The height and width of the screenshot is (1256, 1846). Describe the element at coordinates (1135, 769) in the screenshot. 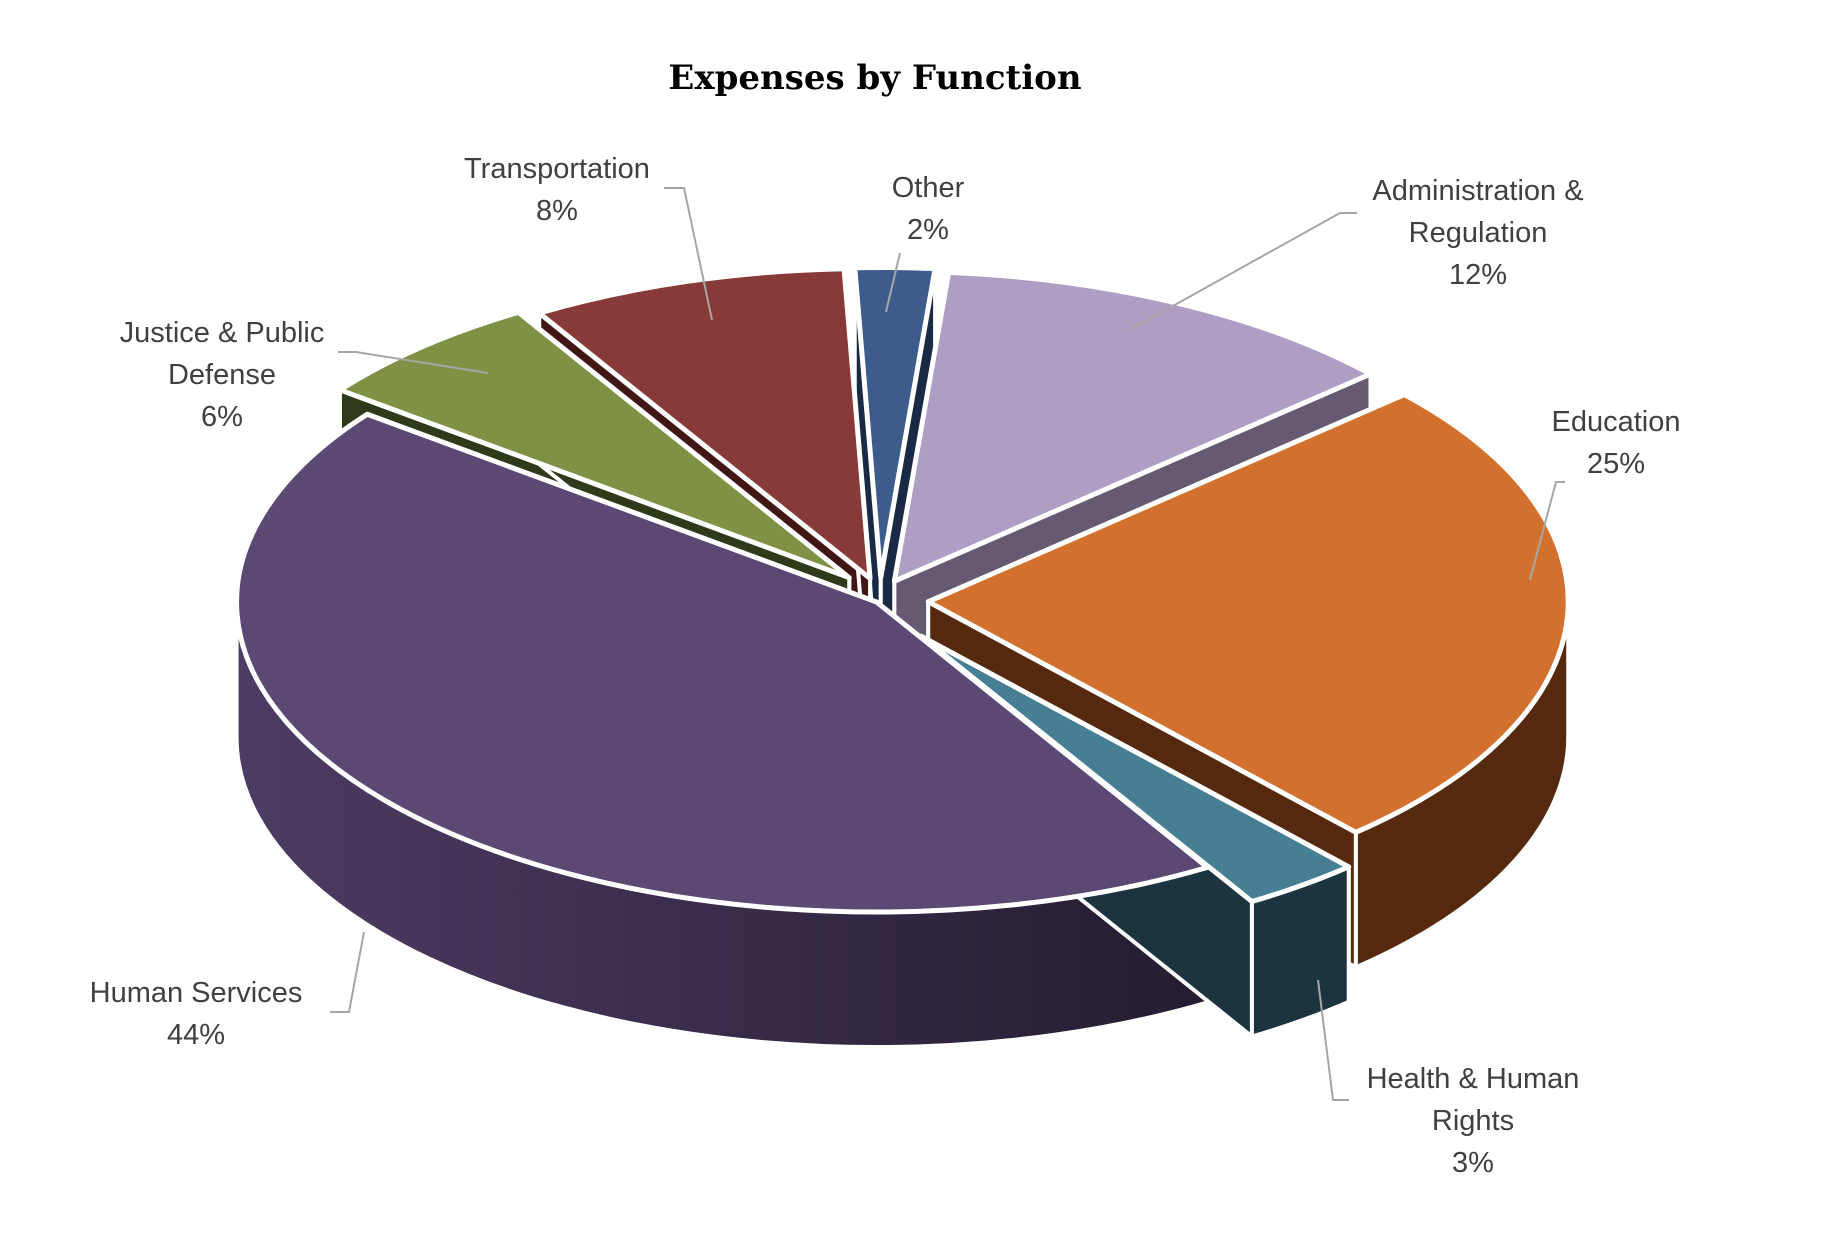

I see `pie-slice-health-and-human-rights` at that location.